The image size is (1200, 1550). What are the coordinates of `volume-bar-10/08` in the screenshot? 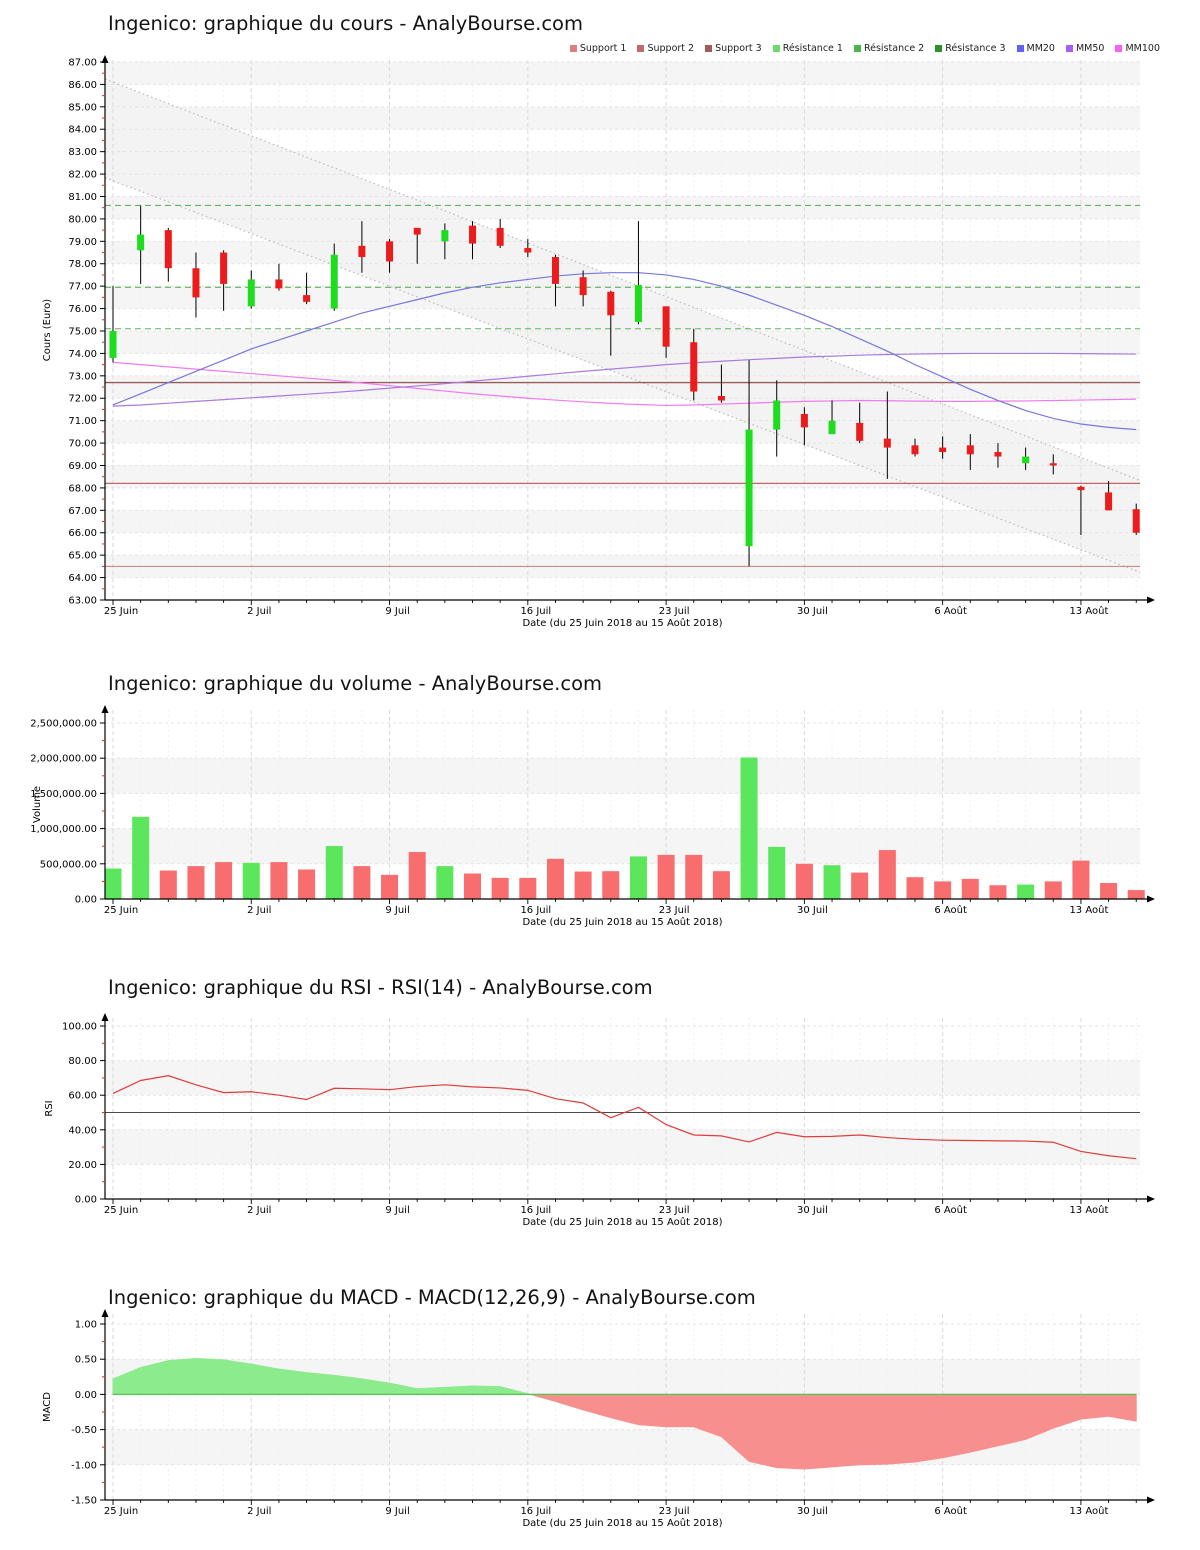 It's located at (1053, 890).